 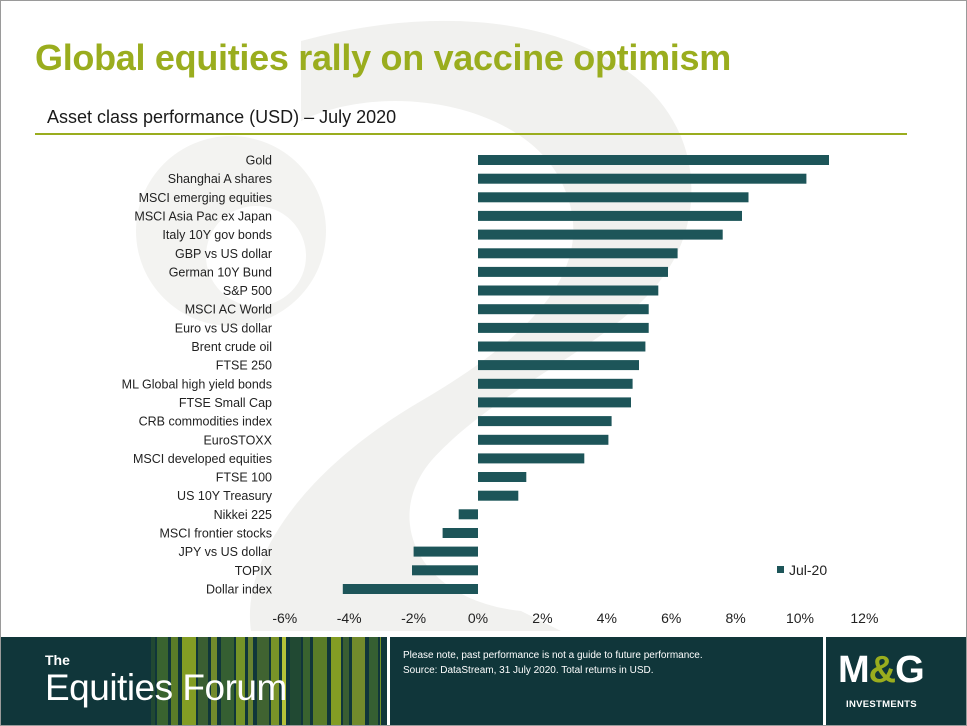 What do you see at coordinates (554, 402) in the screenshot?
I see `bar-ftse-small-cap` at bounding box center [554, 402].